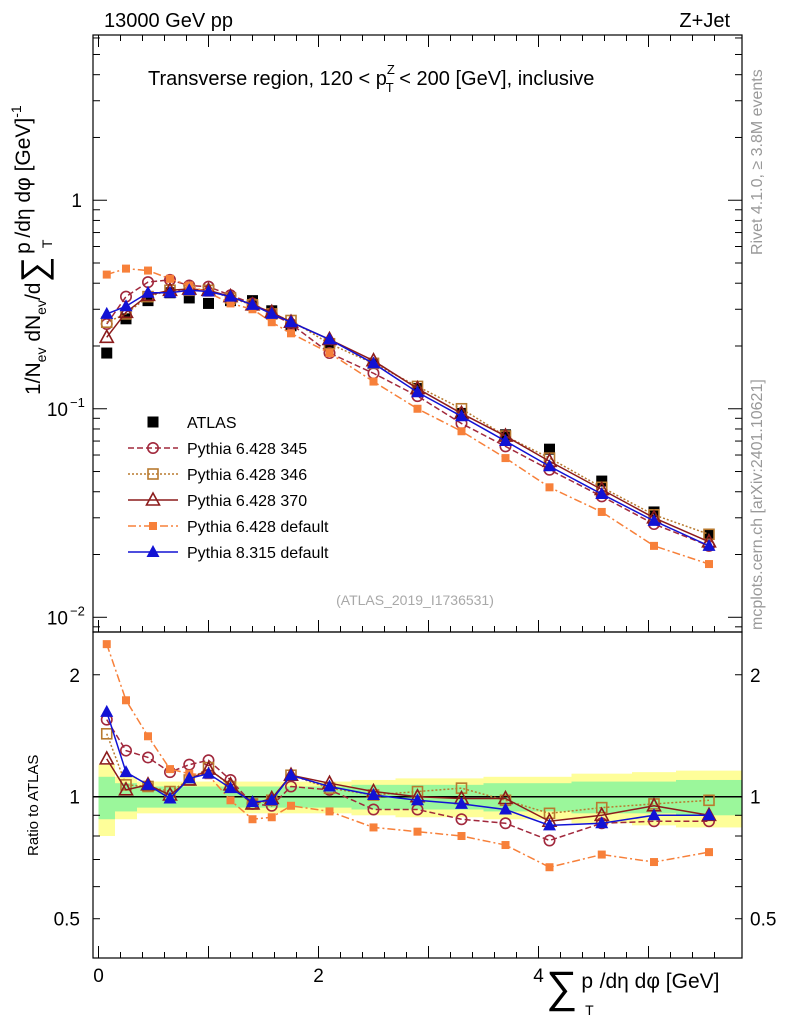  Describe the element at coordinates (33, 292) in the screenshot. I see `ylabel-c: /d` at that location.